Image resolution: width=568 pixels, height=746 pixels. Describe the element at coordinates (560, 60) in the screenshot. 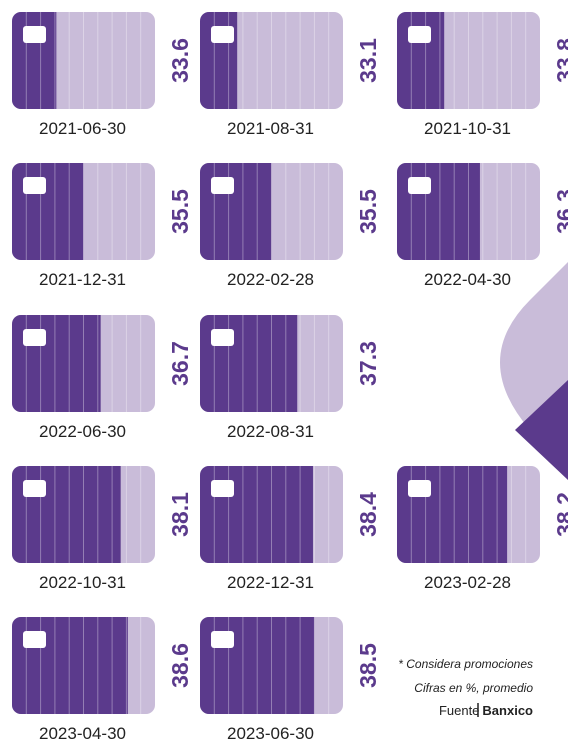

I see `value-label: 33.8` at that location.